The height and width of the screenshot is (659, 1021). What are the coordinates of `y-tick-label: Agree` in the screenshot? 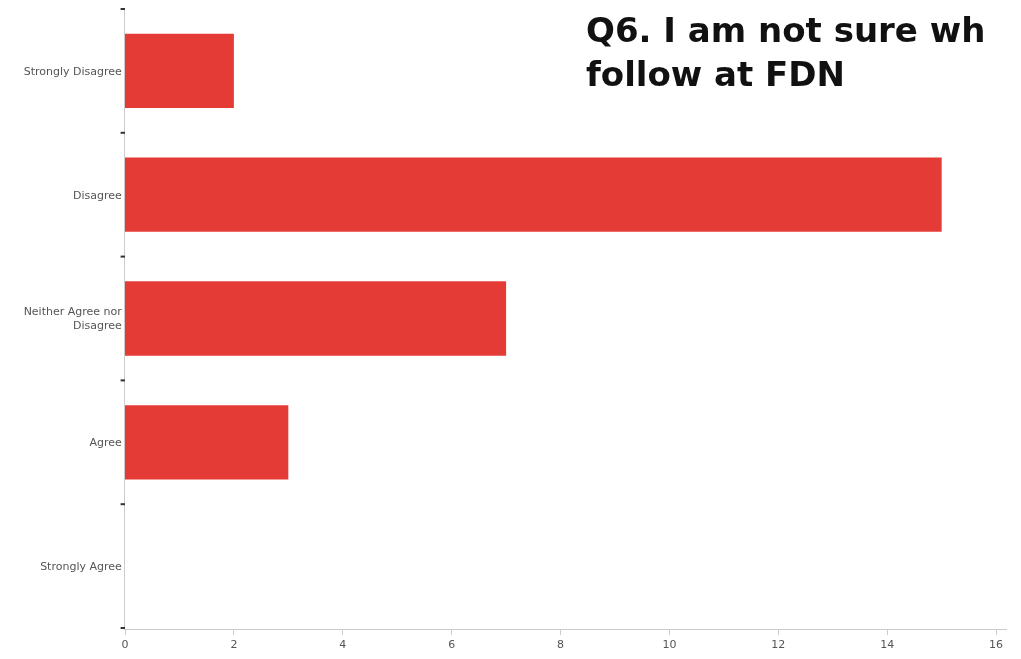 It's located at (106, 443).